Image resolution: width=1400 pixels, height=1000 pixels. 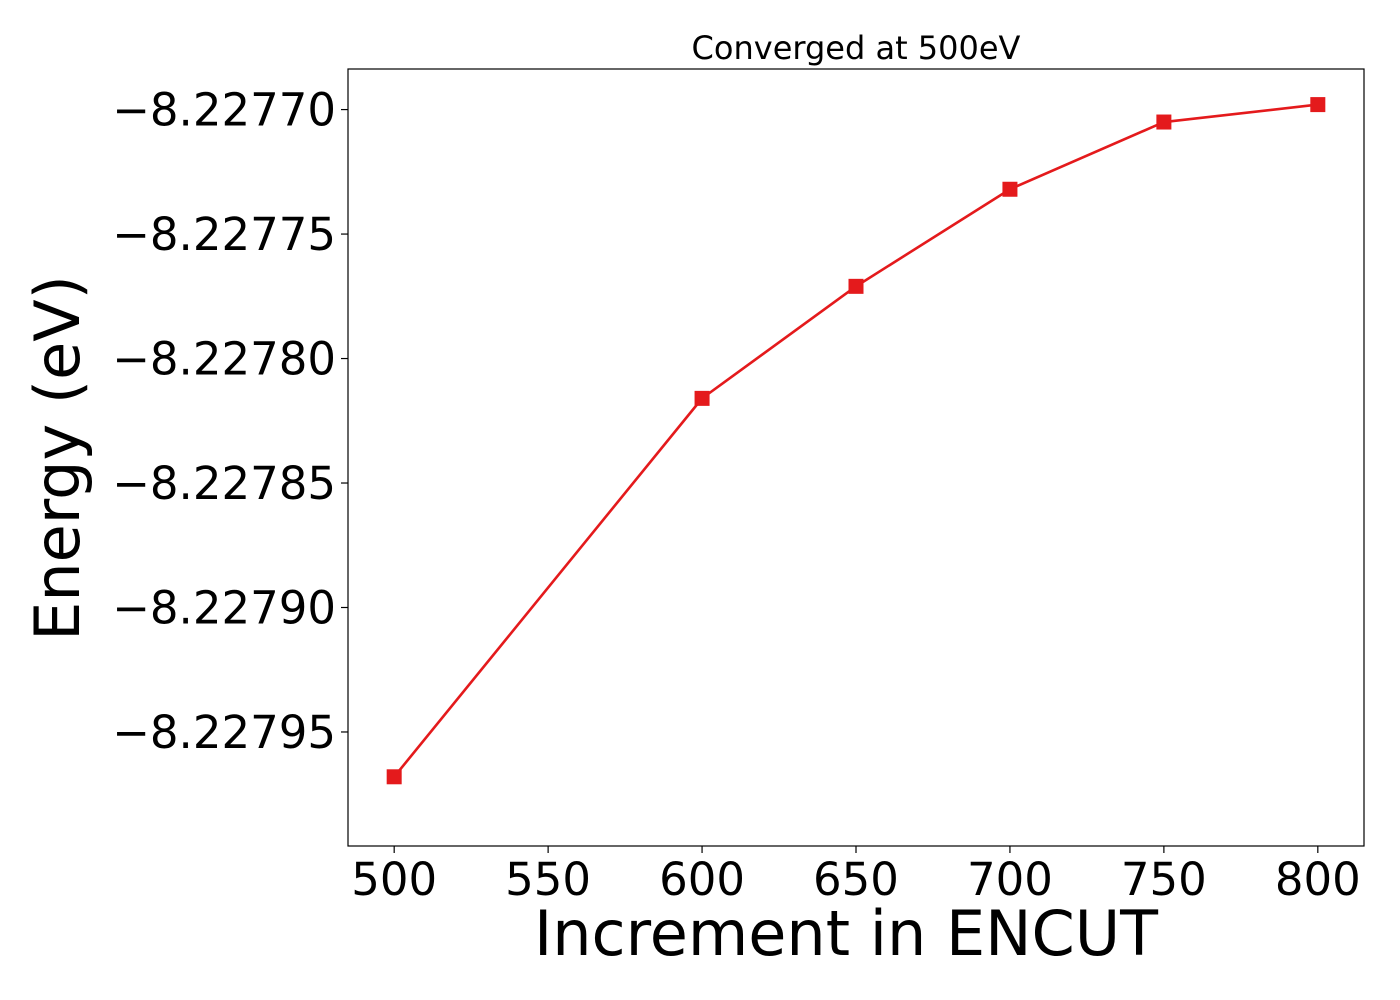 What do you see at coordinates (702, 879) in the screenshot?
I see `x-tick-label: 600` at bounding box center [702, 879].